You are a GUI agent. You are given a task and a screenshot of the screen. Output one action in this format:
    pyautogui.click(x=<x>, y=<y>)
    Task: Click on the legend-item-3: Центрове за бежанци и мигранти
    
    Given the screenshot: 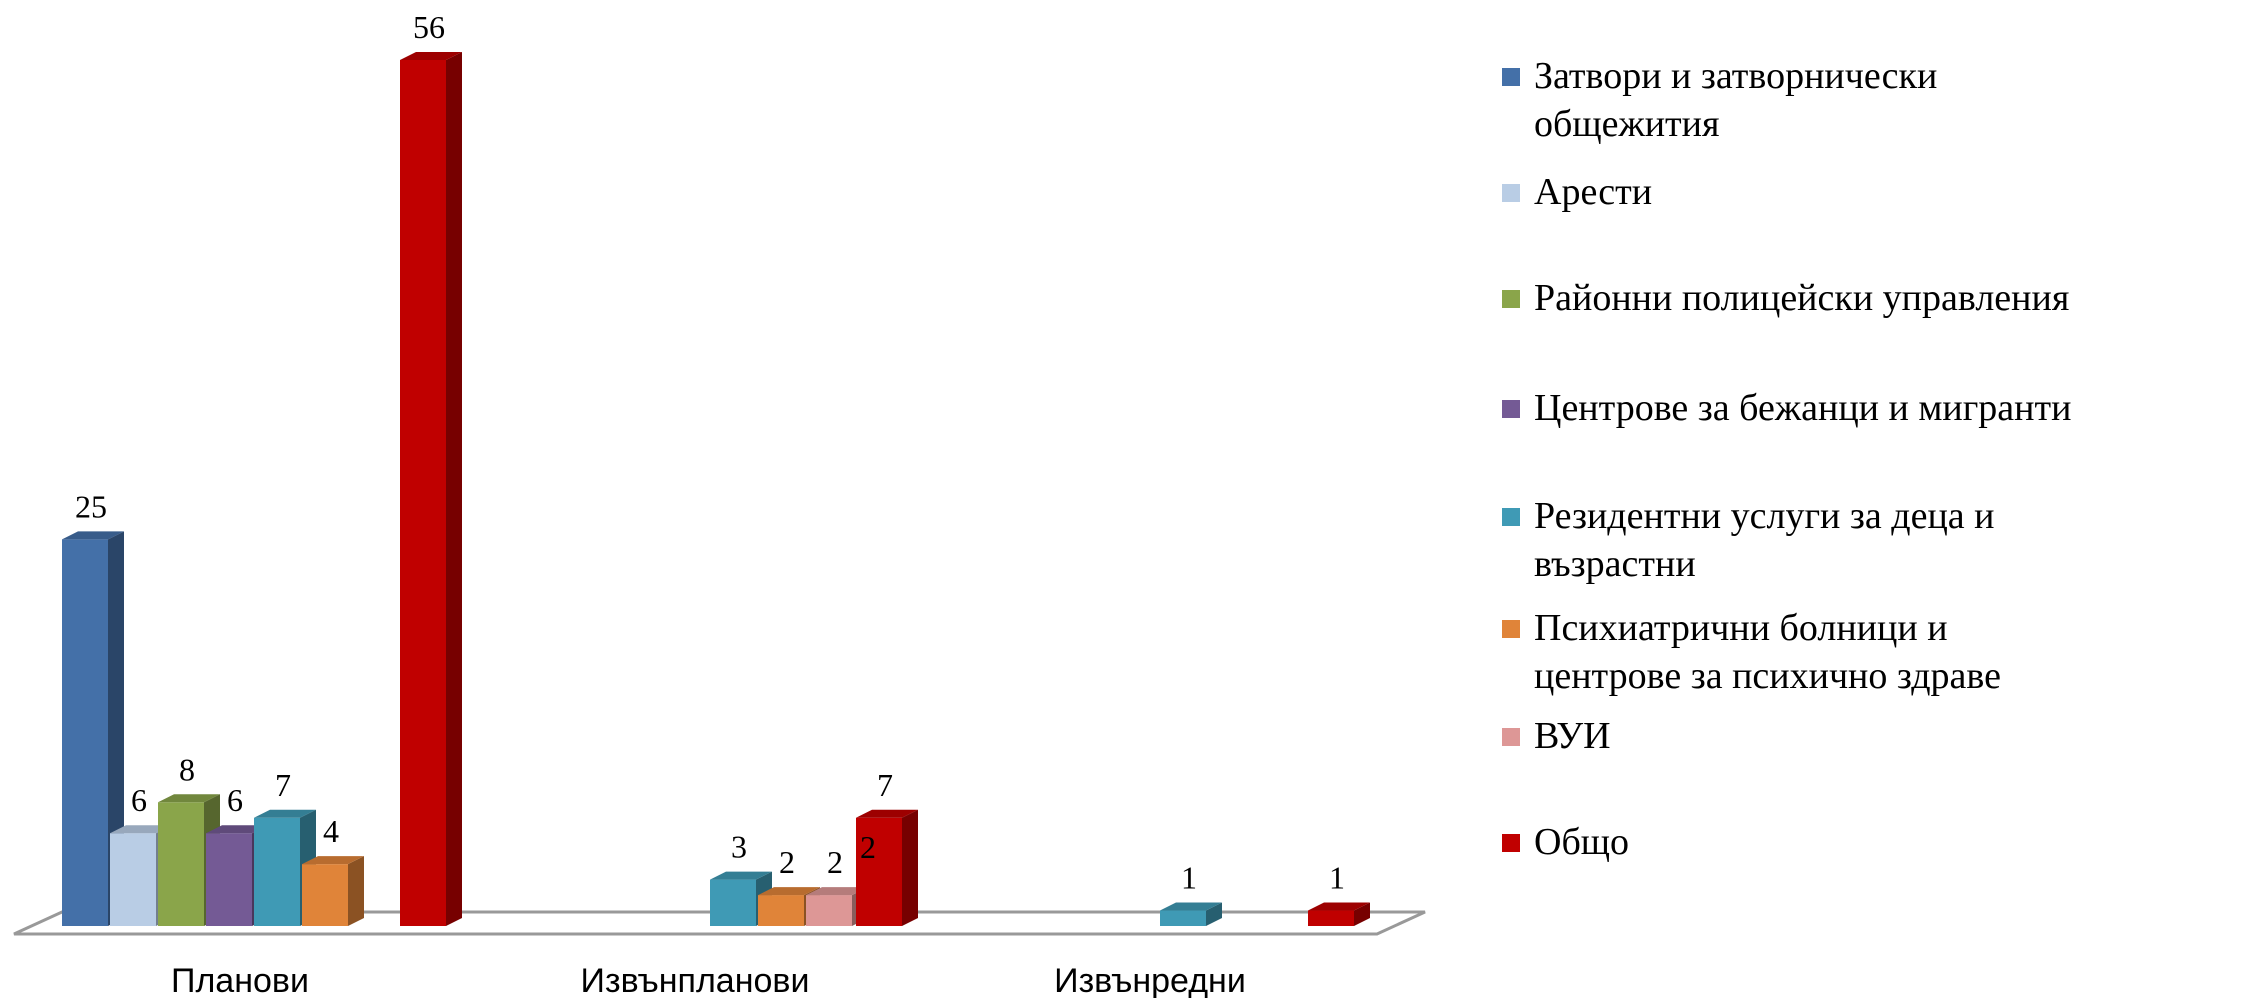 What is the action you would take?
    pyautogui.click(x=1786, y=408)
    